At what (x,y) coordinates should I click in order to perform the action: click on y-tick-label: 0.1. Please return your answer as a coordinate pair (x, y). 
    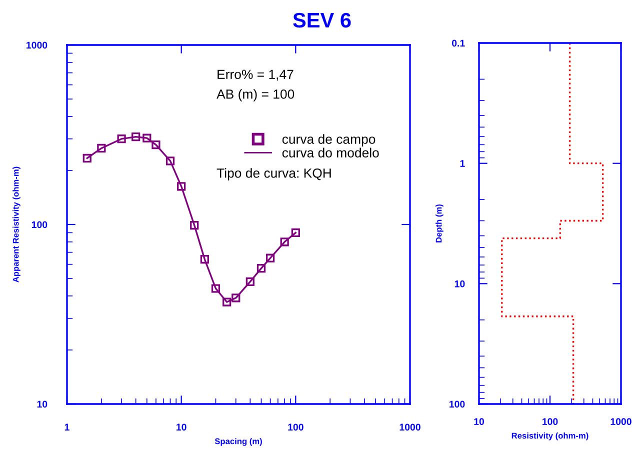
    Looking at the image, I should click on (458, 43).